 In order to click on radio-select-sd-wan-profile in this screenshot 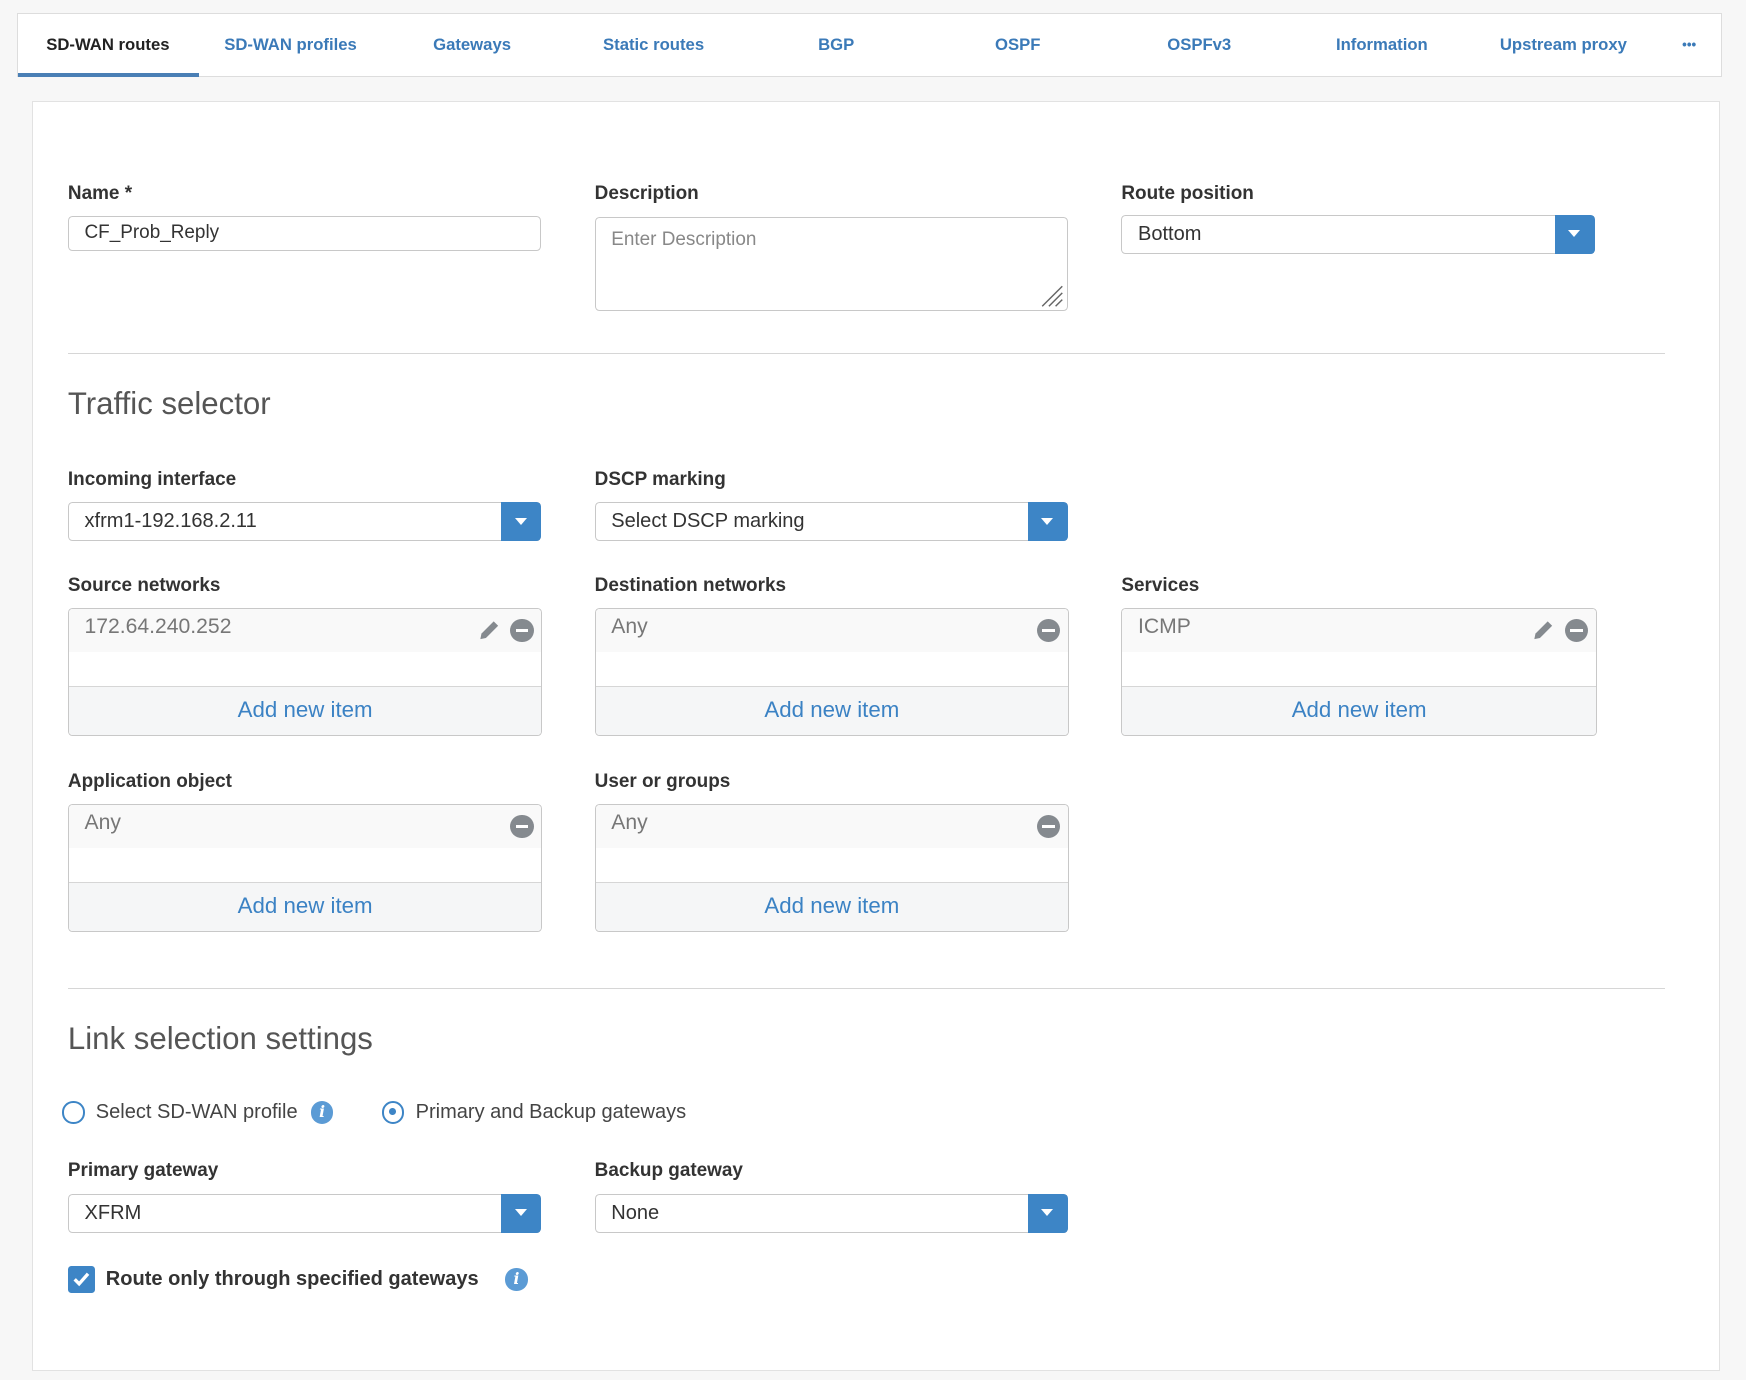, I will do `click(73, 1112)`.